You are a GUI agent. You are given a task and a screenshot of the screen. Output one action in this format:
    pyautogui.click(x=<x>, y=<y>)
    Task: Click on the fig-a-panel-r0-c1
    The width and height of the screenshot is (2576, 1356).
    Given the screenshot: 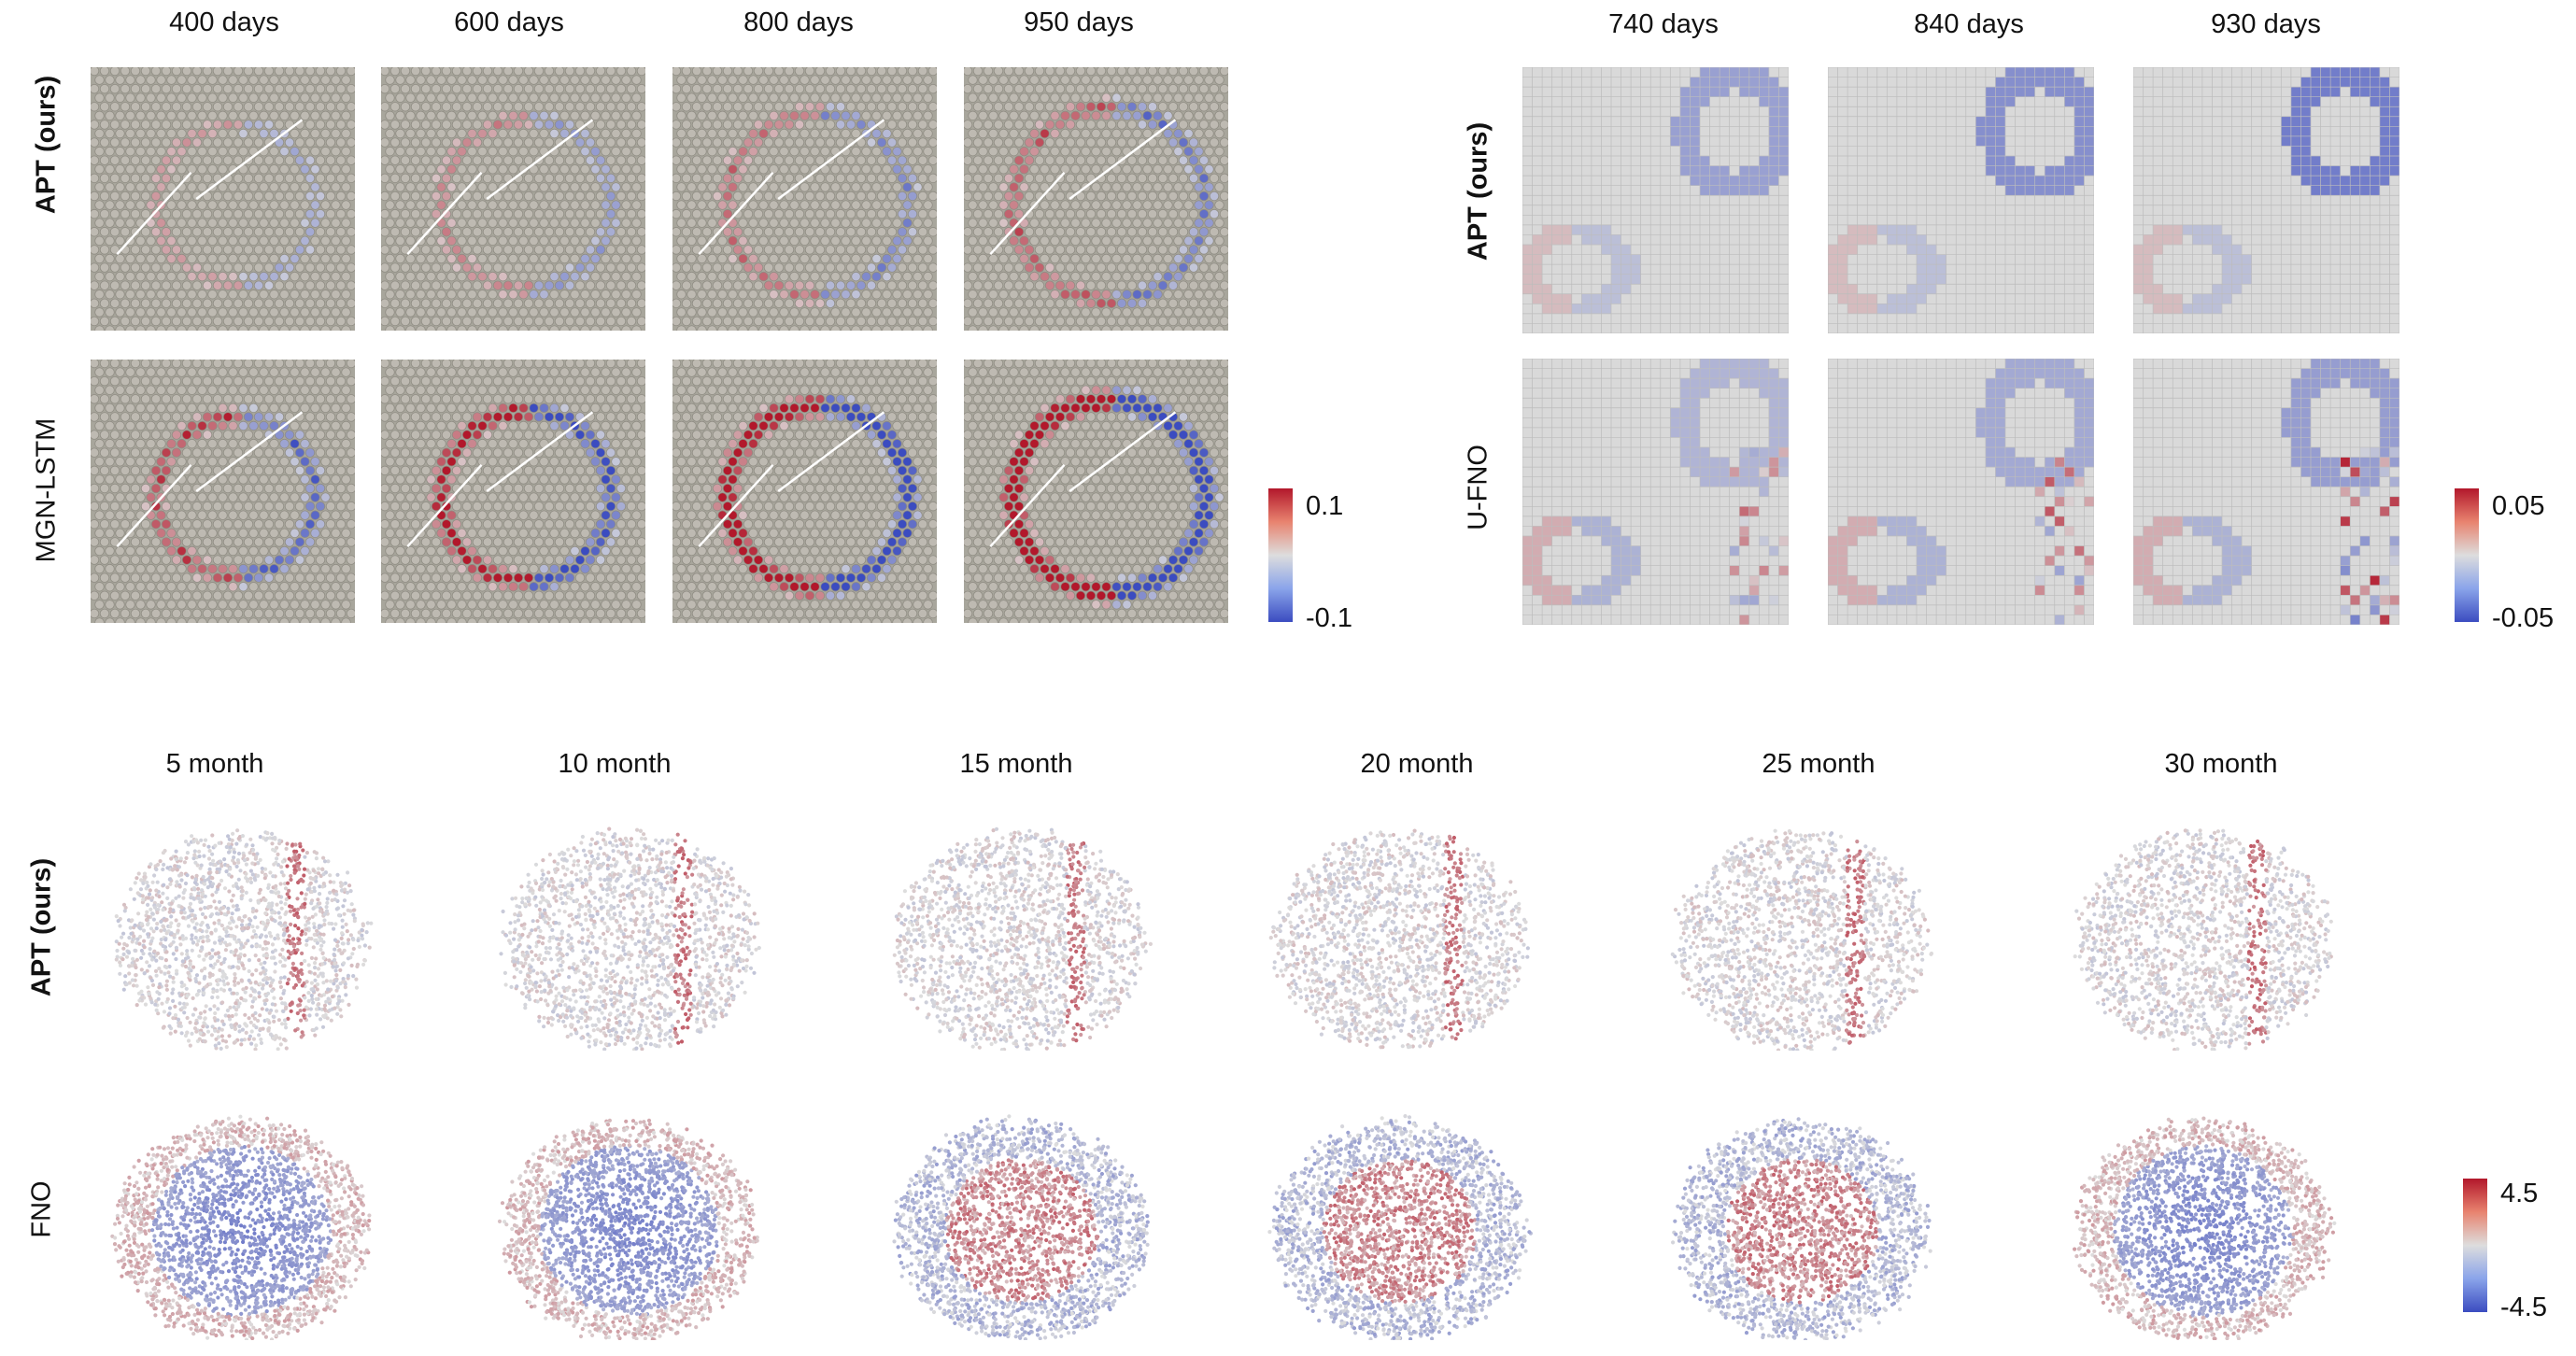 What is the action you would take?
    pyautogui.click(x=513, y=199)
    